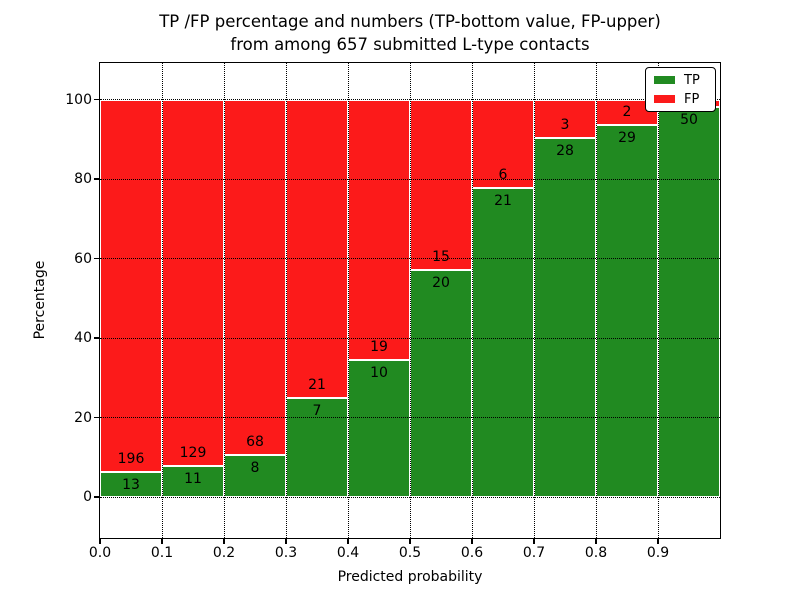  I want to click on fp-count-label: 2, so click(627, 112).